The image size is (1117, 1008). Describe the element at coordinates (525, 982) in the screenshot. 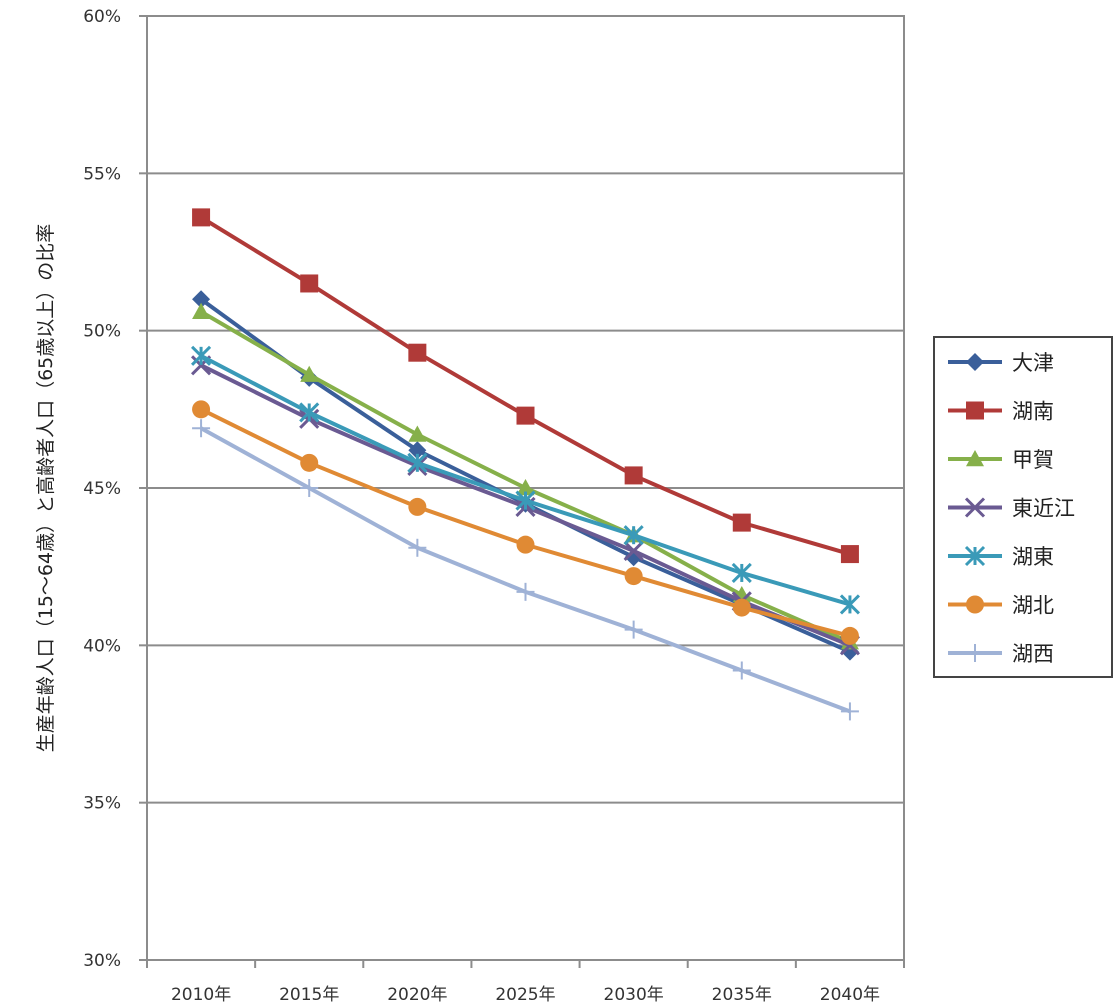

I see `x-axis: 2010年 2015年 2020年 2025年 2030年 2035年 2040年` at that location.